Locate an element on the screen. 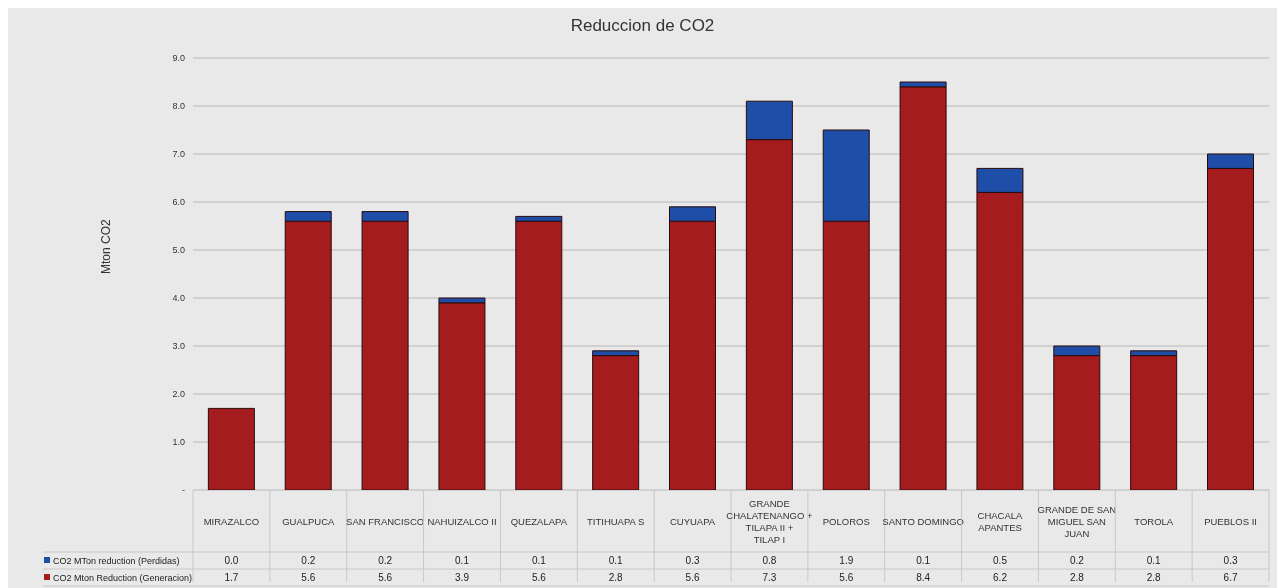  y-tick-label: 9.0 is located at coordinates (178, 58).